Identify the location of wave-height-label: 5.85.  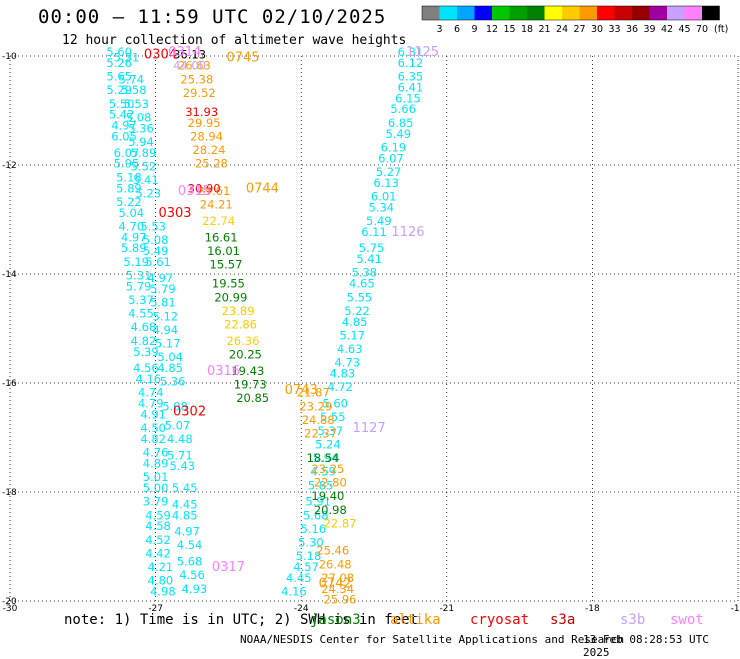
(321, 485).